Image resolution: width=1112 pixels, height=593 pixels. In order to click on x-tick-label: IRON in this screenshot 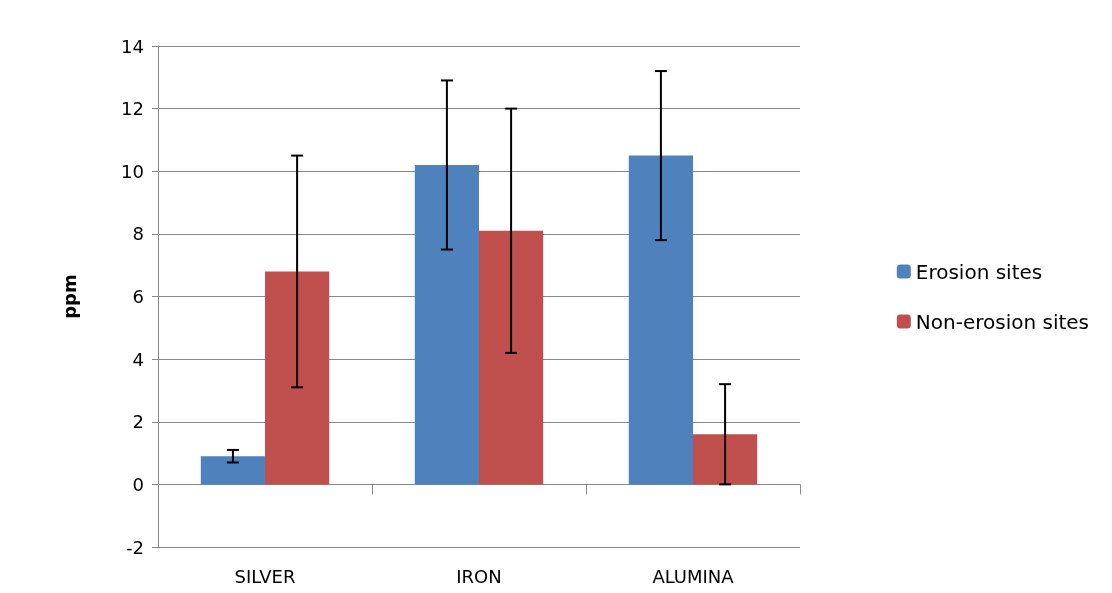, I will do `click(479, 576)`.